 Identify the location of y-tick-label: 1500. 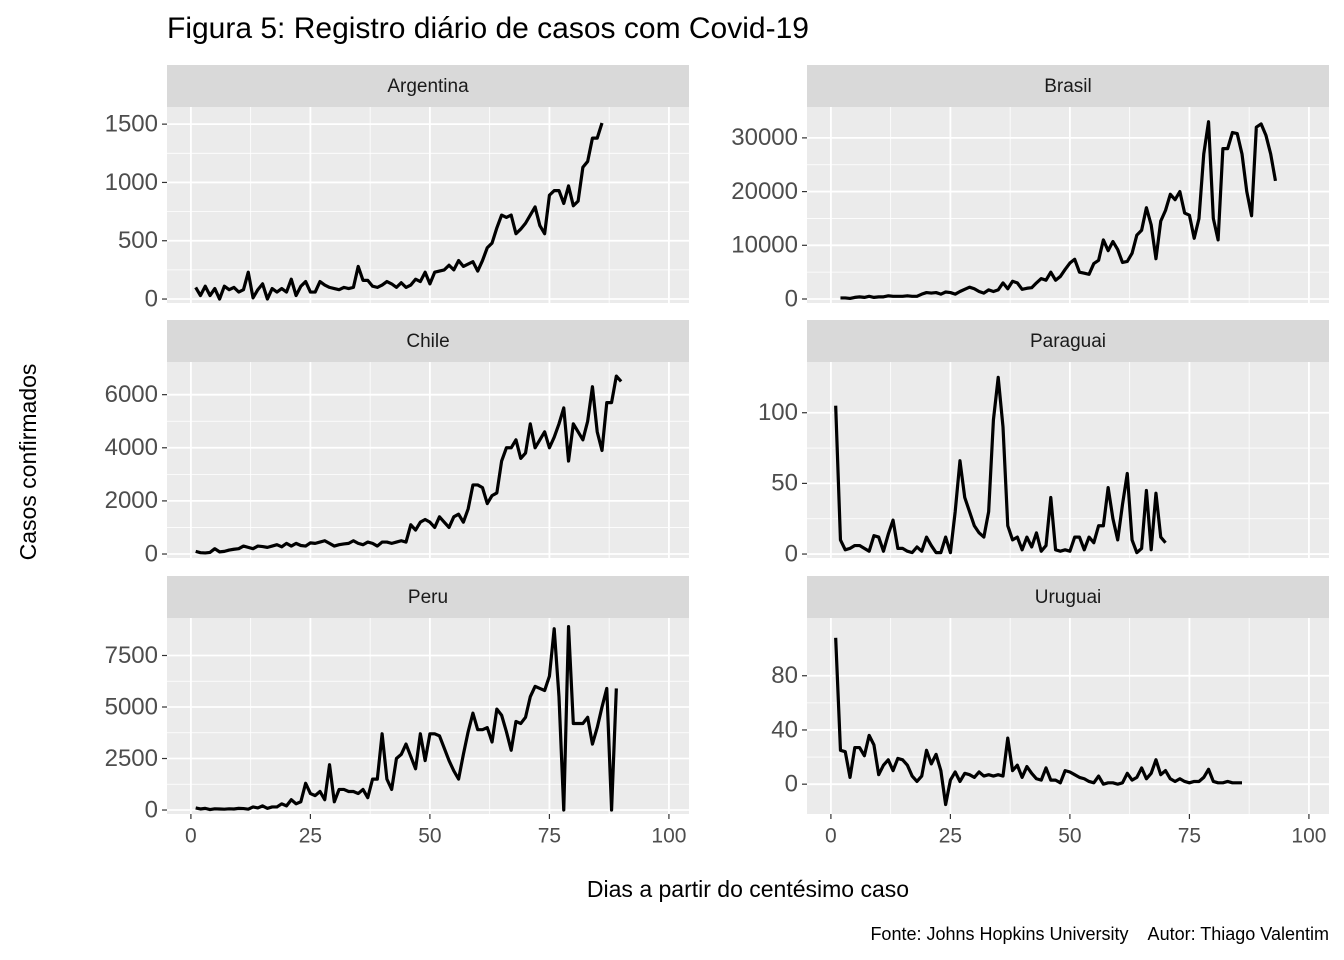
(131, 123).